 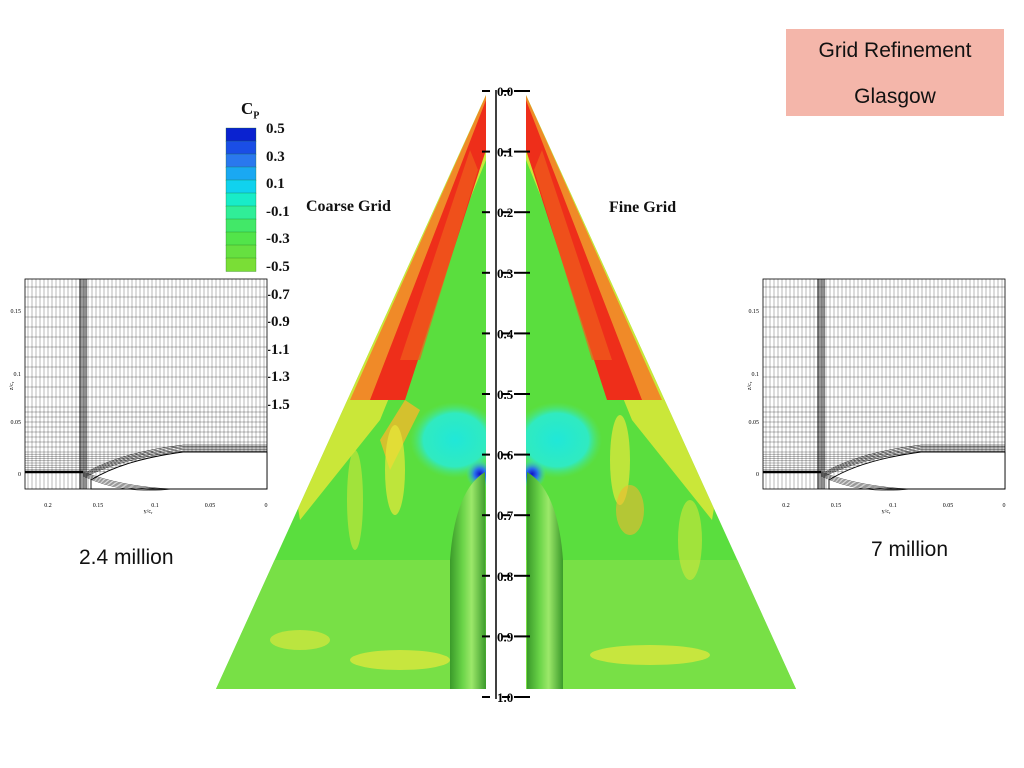 What do you see at coordinates (348, 206) in the screenshot?
I see `coarse-grid-label: Coarse Grid` at bounding box center [348, 206].